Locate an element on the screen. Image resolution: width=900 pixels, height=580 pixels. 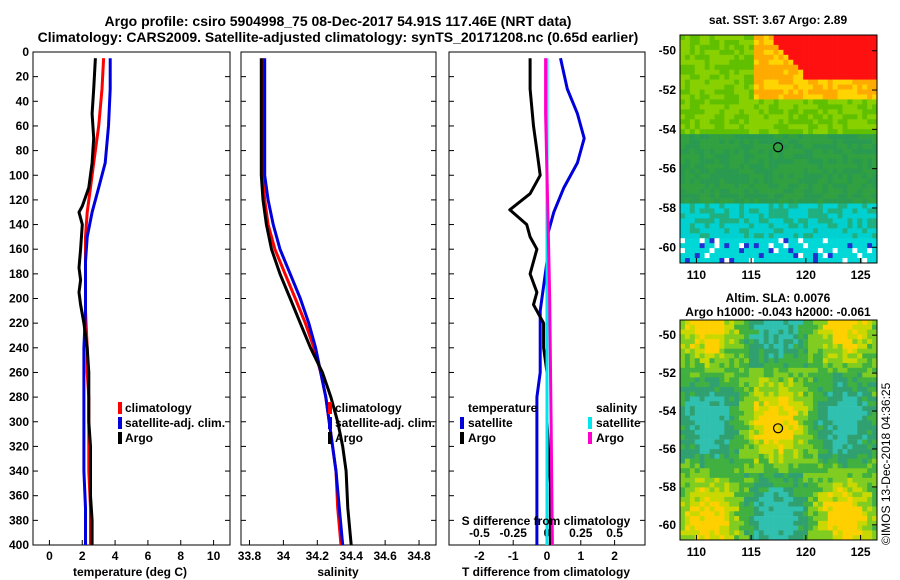
sst-map: -50 -52 -54 -56 -58 -60 110 115 120 125 is located at coordinates (768, 158).